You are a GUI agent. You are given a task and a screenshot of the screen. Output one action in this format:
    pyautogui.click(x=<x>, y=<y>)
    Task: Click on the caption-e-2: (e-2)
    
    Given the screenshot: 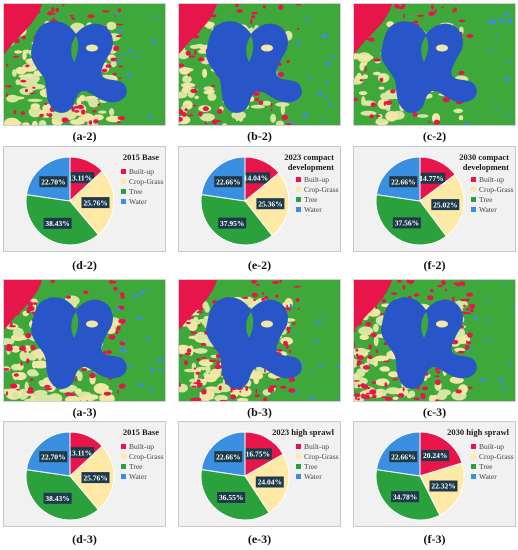 What is the action you would take?
    pyautogui.click(x=259, y=265)
    